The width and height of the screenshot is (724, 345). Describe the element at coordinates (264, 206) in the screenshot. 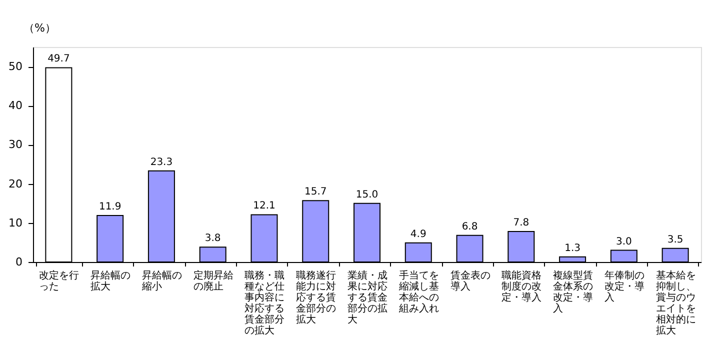

I see `data-label: 12.1` at that location.